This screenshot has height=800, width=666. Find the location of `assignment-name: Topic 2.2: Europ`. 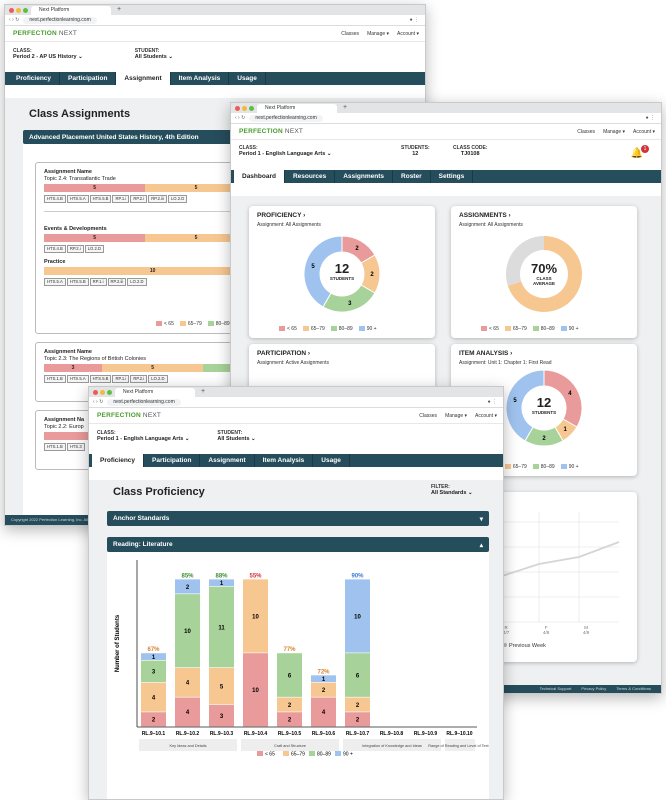

assignment-name: Topic 2.2: Europ is located at coordinates (64, 427).